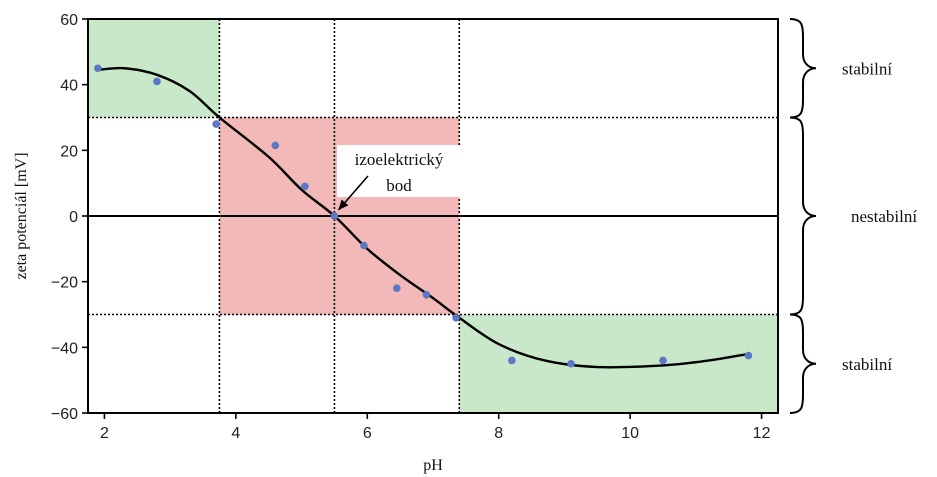  Describe the element at coordinates (399, 185) in the screenshot. I see `annotation-line-2: bod` at that location.